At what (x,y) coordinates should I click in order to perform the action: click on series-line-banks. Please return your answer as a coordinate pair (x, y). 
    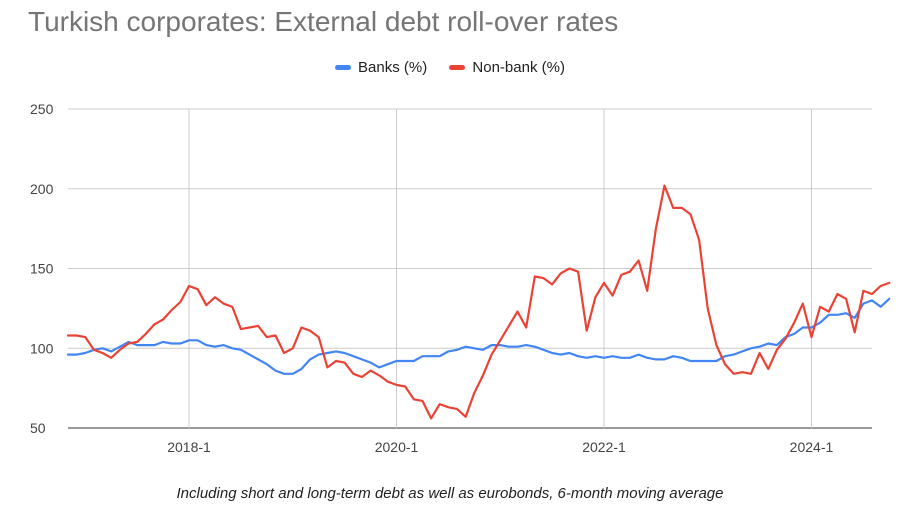
    Looking at the image, I should click on (478, 336).